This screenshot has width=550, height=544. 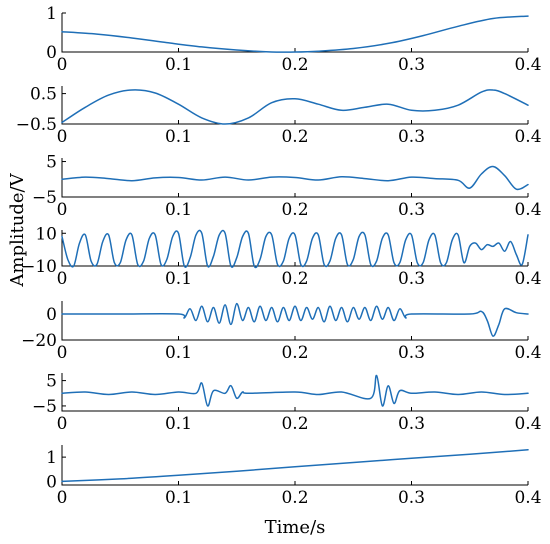 I want to click on subplot: 0 0.1 0.2 0.3 0.40−20, so click(x=281, y=332).